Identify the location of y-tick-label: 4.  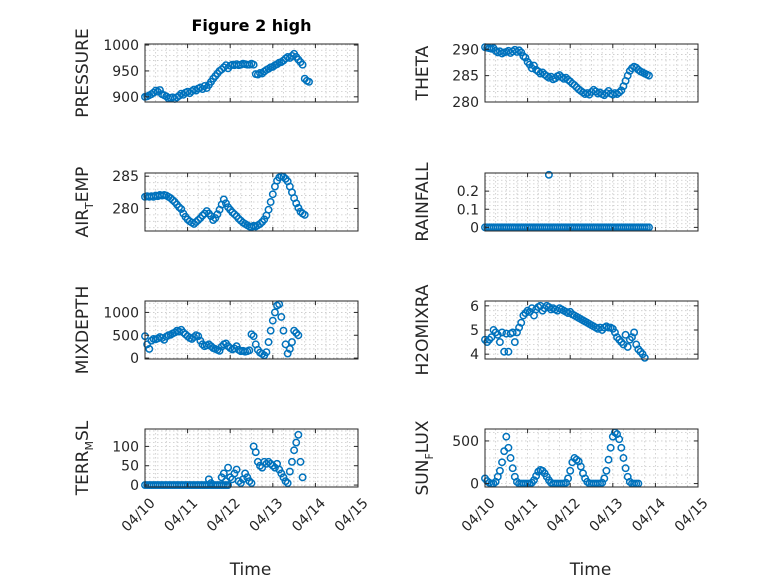
(474, 355).